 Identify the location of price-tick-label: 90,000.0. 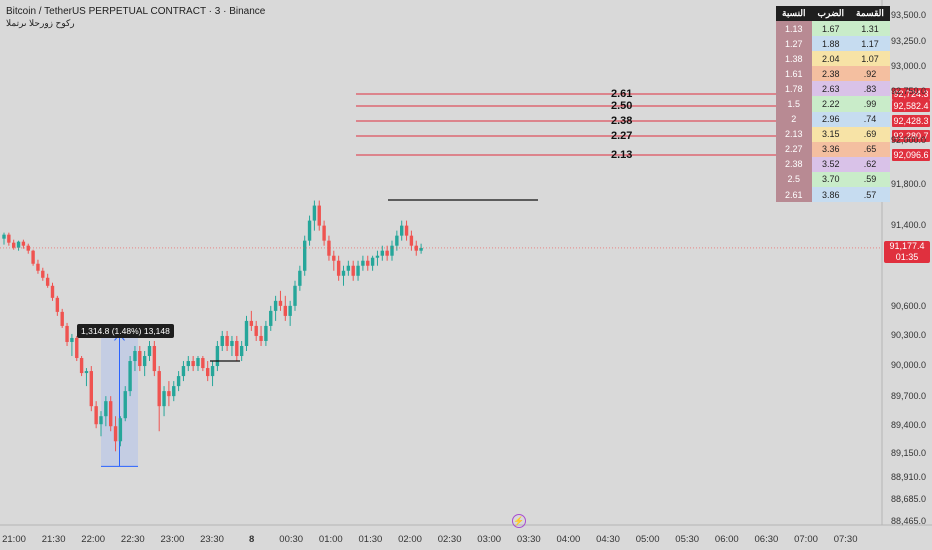
(908, 365).